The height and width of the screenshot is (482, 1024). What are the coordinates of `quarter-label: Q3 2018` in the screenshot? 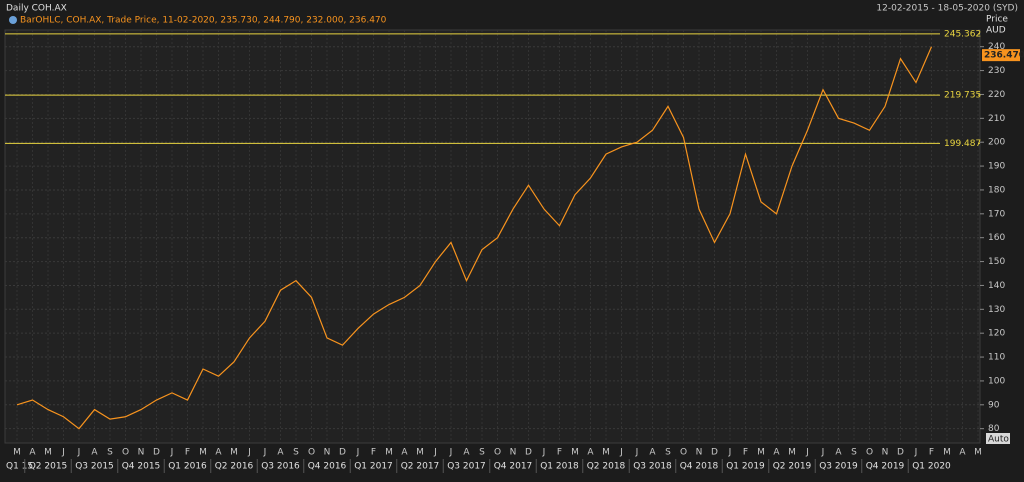 It's located at (652, 467).